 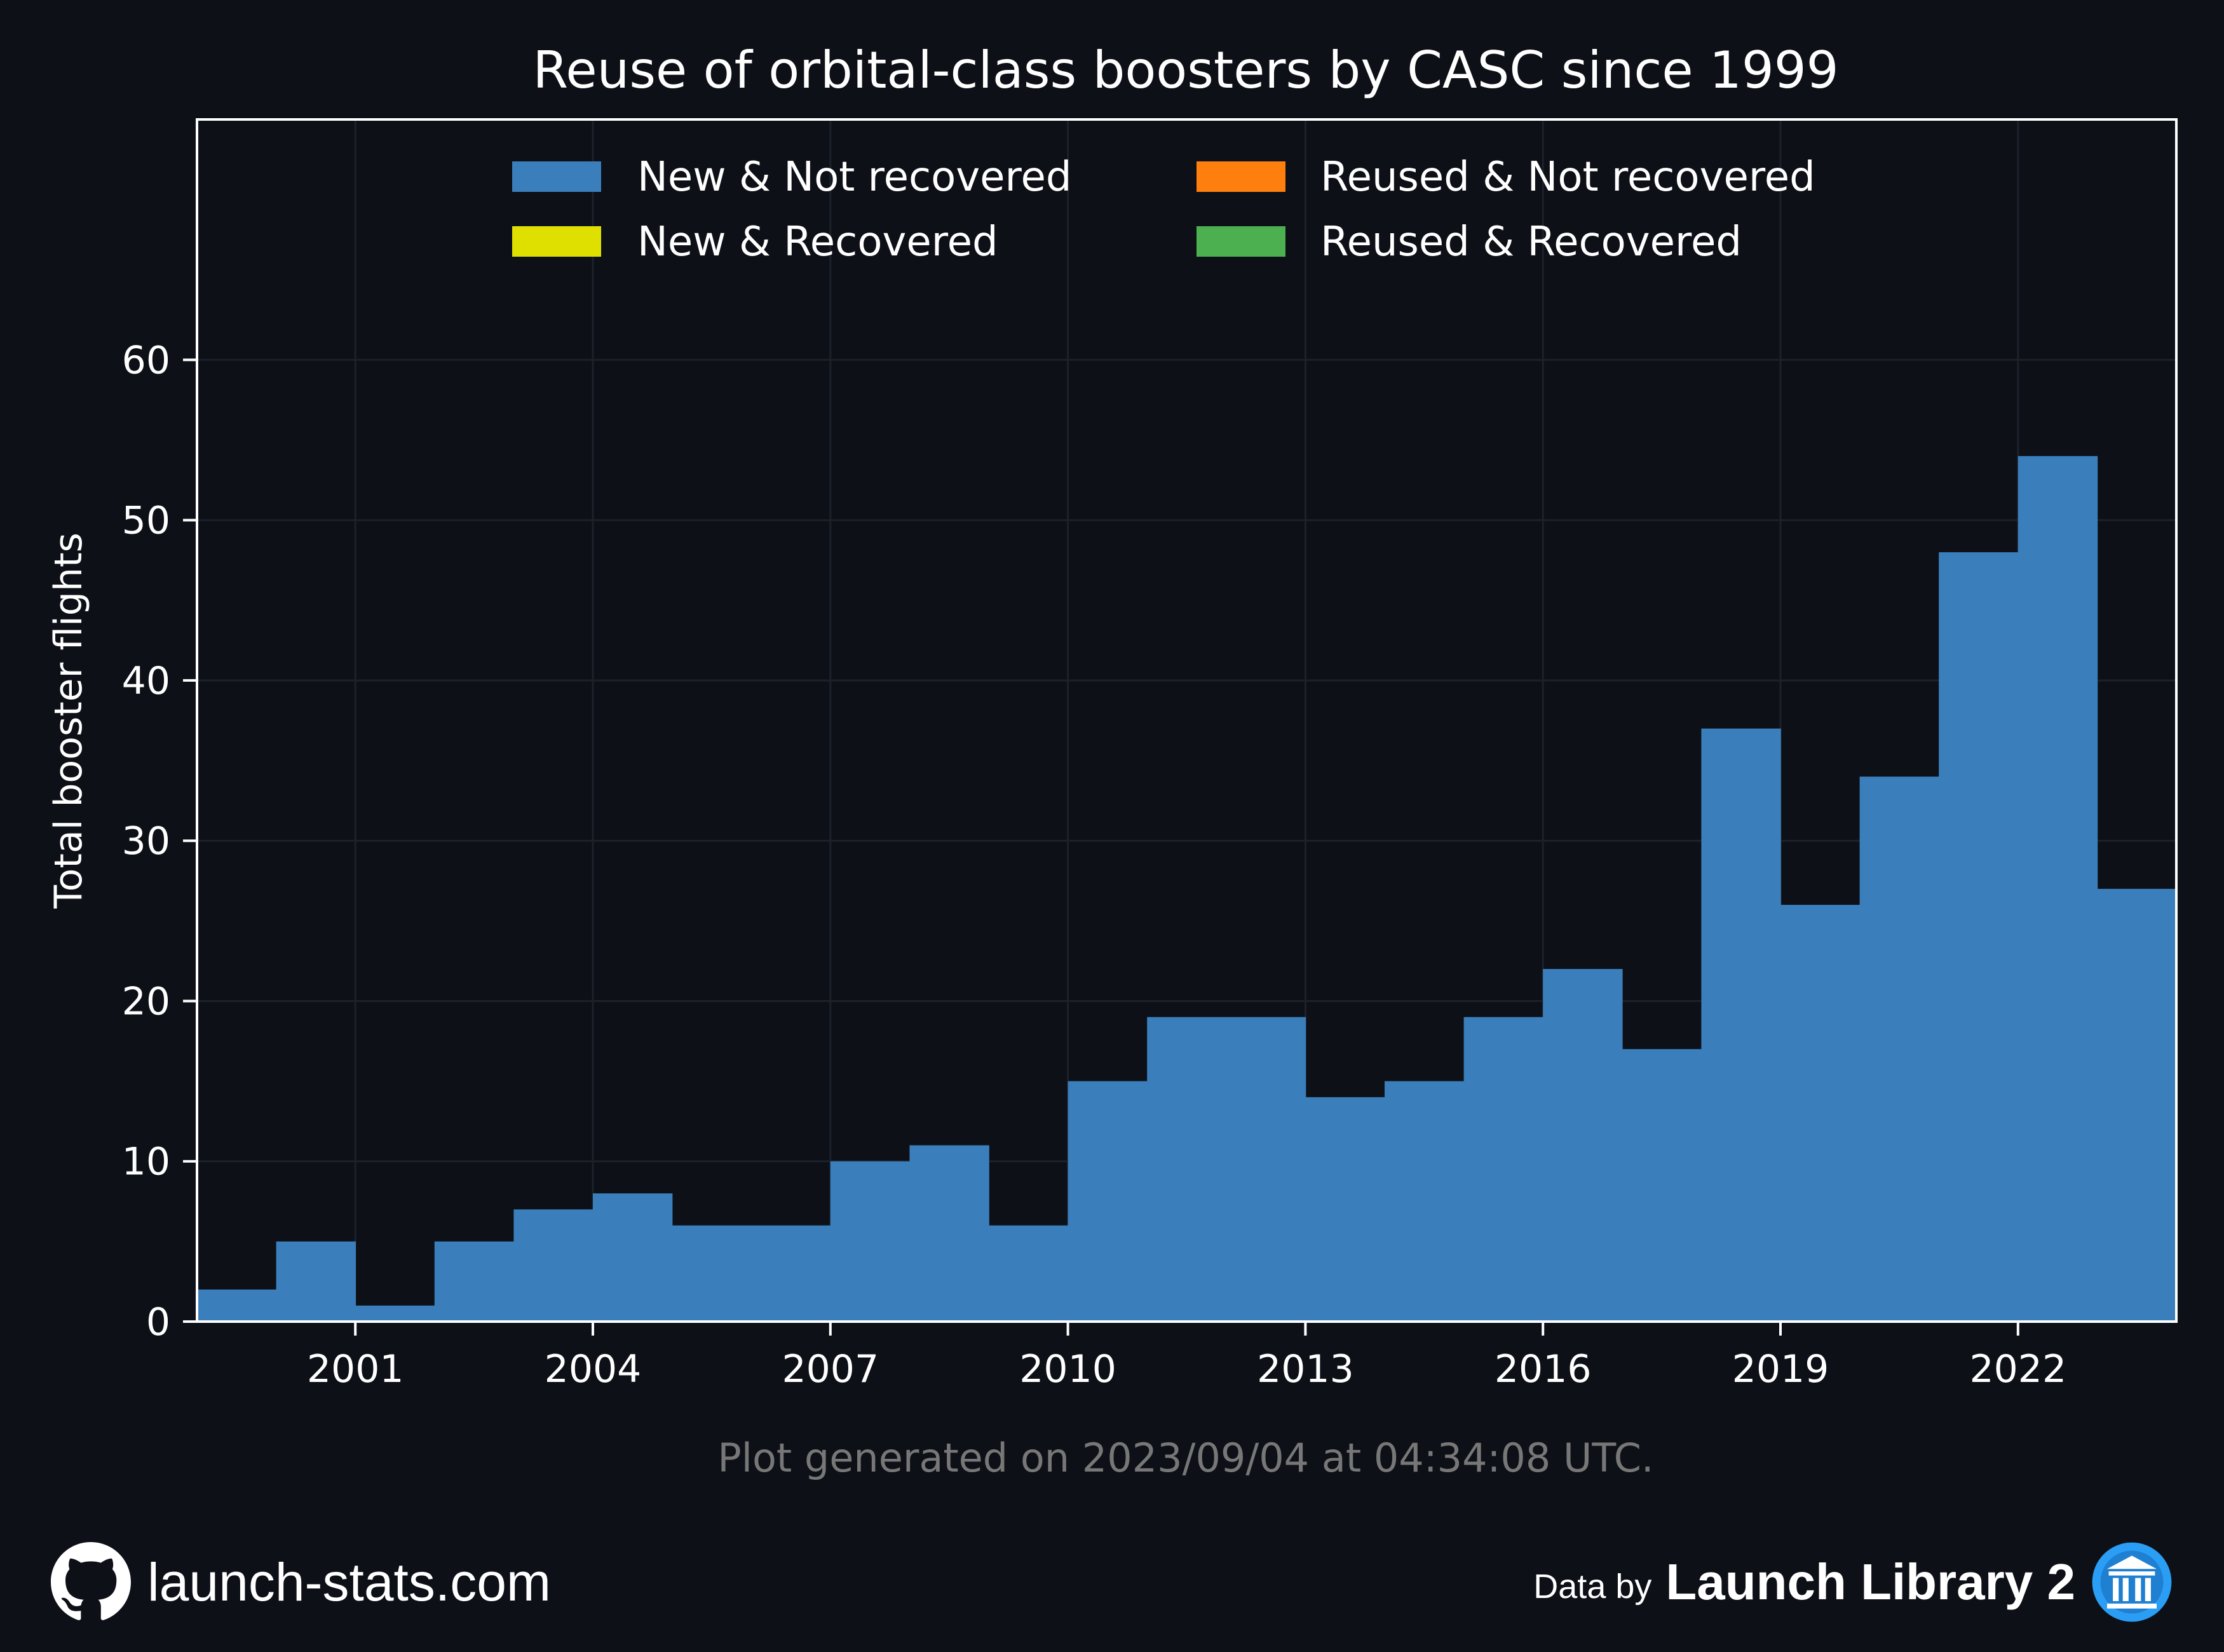 I want to click on y-tick-label: 30, so click(x=146, y=841).